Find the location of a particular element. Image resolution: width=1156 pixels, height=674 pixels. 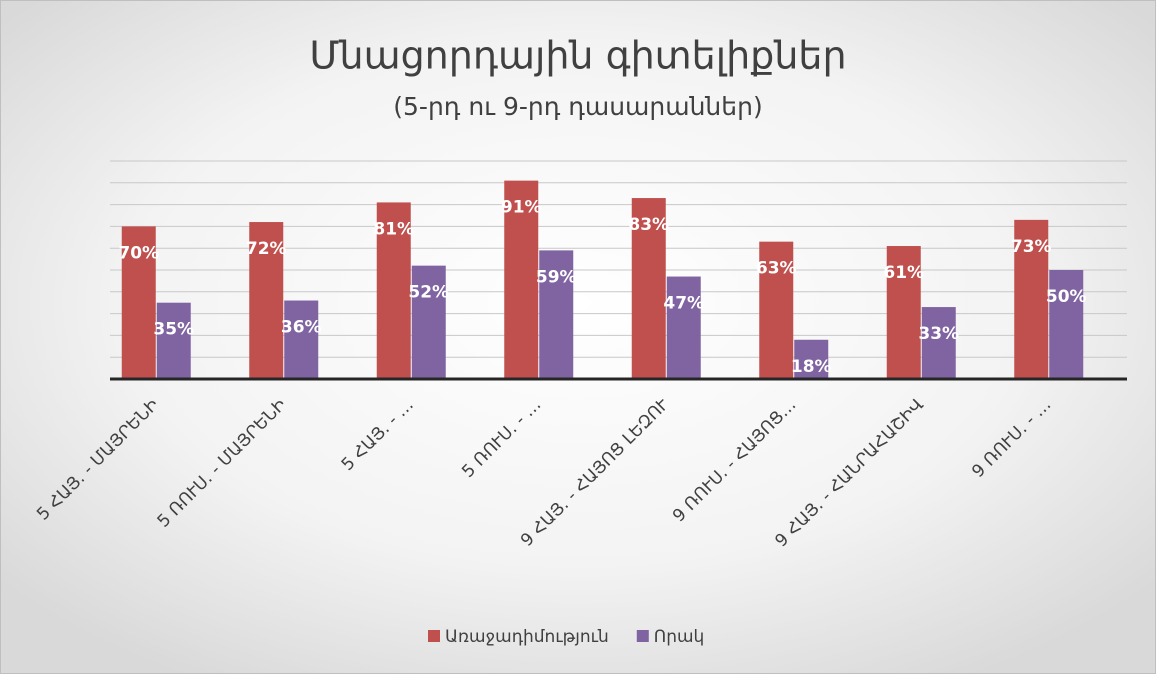

value-label: 18% is located at coordinates (811, 367).